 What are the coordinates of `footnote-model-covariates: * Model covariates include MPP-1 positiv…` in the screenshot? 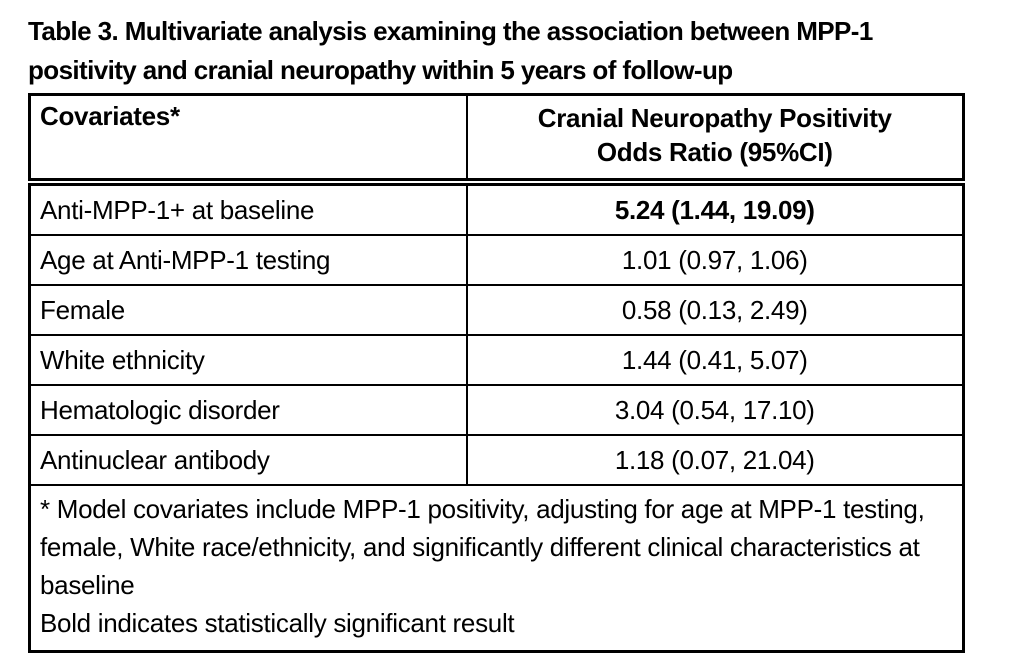 It's located at (482, 547).